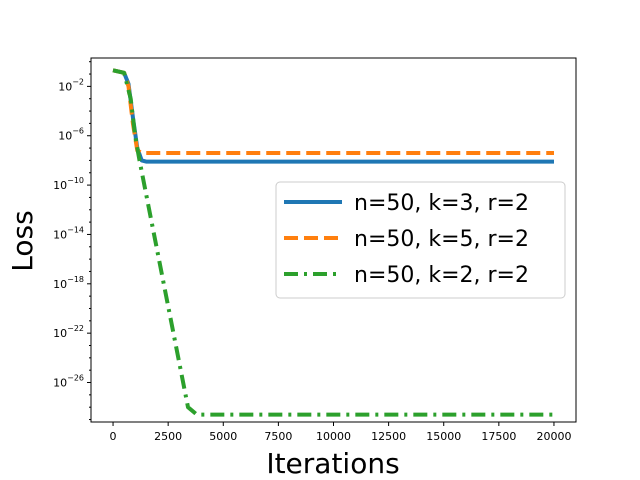 This screenshot has width=640, height=480. What do you see at coordinates (22, 240) in the screenshot?
I see `y-axis-label: Loss` at bounding box center [22, 240].